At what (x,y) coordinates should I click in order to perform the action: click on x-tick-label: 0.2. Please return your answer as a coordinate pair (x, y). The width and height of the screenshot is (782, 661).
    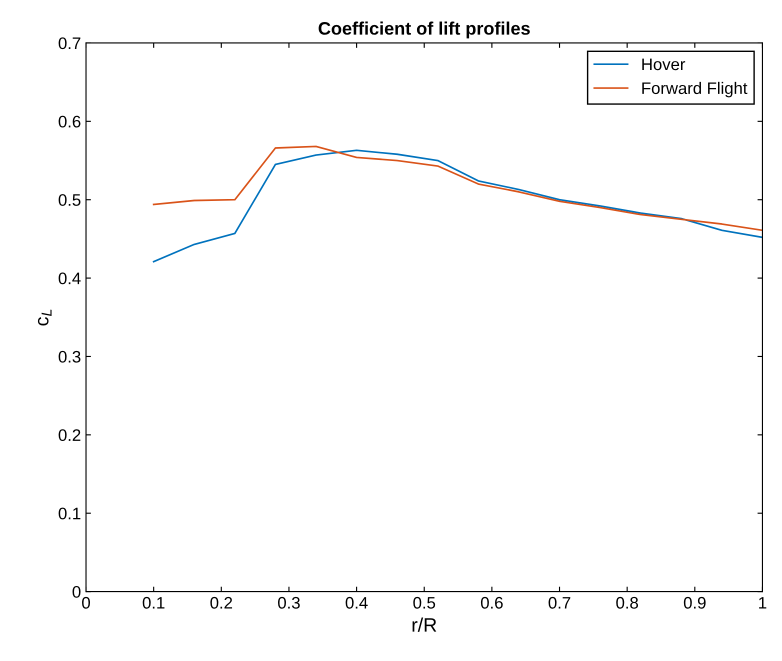
    Looking at the image, I should click on (221, 602).